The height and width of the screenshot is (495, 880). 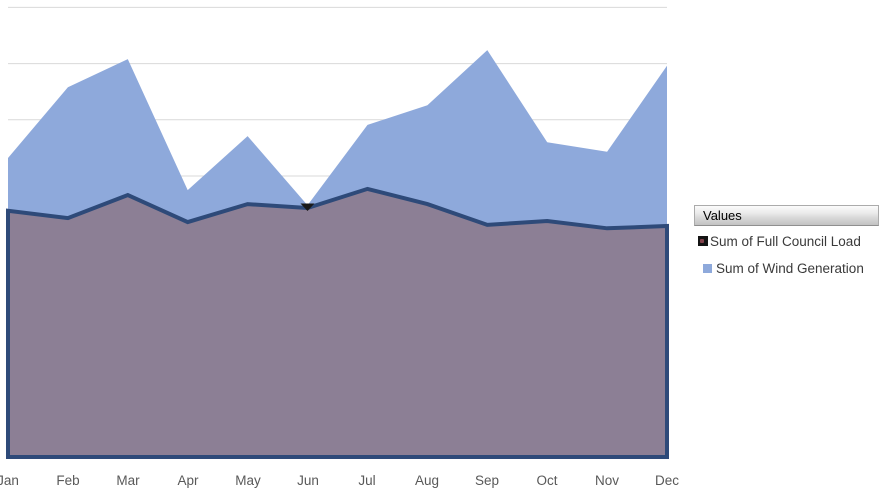 I want to click on series-intersection-notch, so click(x=307, y=207).